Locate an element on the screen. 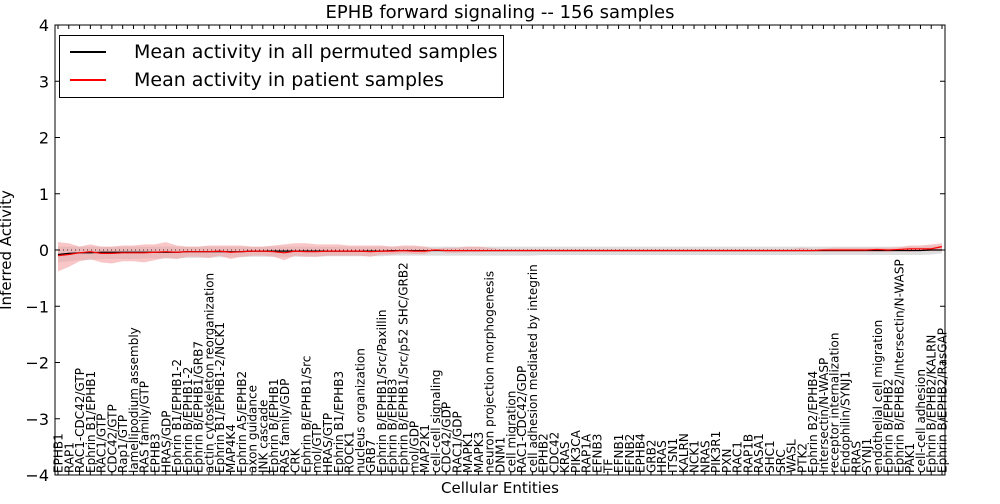 This screenshot has width=1000, height=504. x-tick-label: Ephrin B/EPHB2/RasGAP is located at coordinates (943, 400).